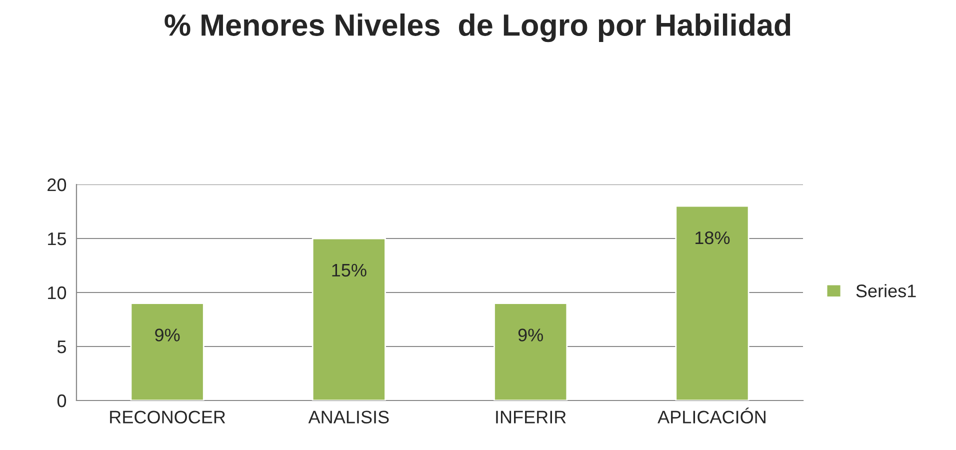 The height and width of the screenshot is (450, 956). Describe the element at coordinates (348, 417) in the screenshot. I see `x-tick-label: ANALISIS` at that location.